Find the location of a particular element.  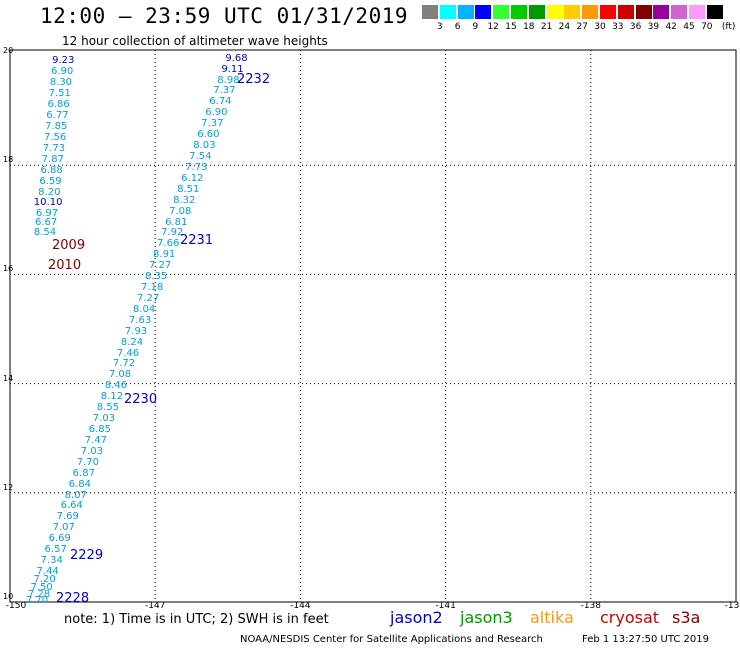

wave-height-value: 8.54 is located at coordinates (45, 233).